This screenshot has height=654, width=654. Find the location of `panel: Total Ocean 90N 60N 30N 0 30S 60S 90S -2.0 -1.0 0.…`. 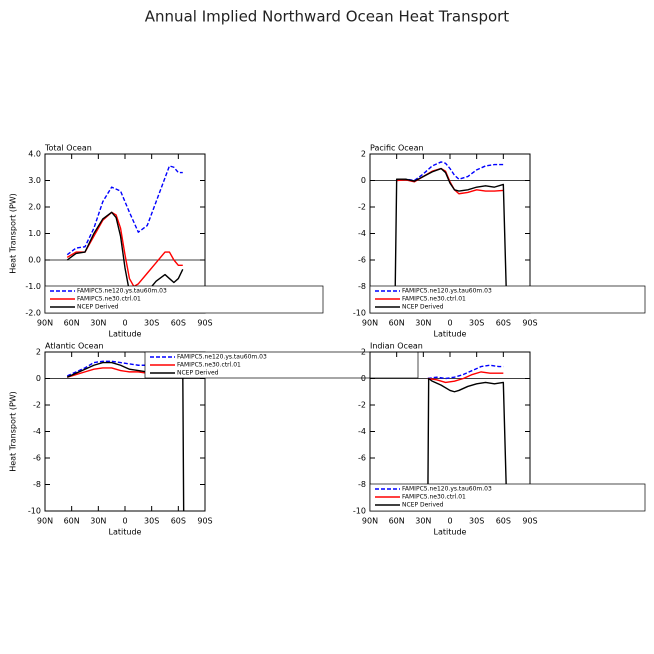

panel: Total Ocean 90N 60N 30N 0 30S 60S 90S -2.0 -1.0 0.… is located at coordinates (166, 241).